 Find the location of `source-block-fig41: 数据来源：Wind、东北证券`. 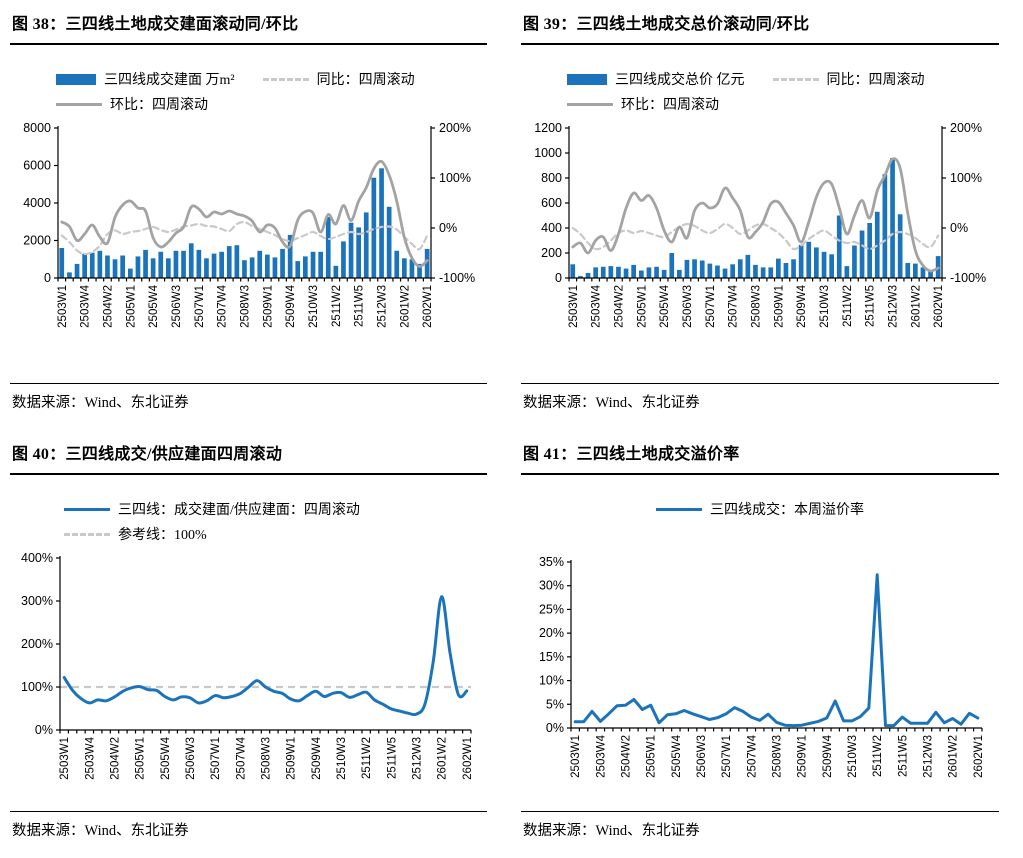

source-block-fig41: 数据来源：Wind、东北证券 is located at coordinates (760, 830).